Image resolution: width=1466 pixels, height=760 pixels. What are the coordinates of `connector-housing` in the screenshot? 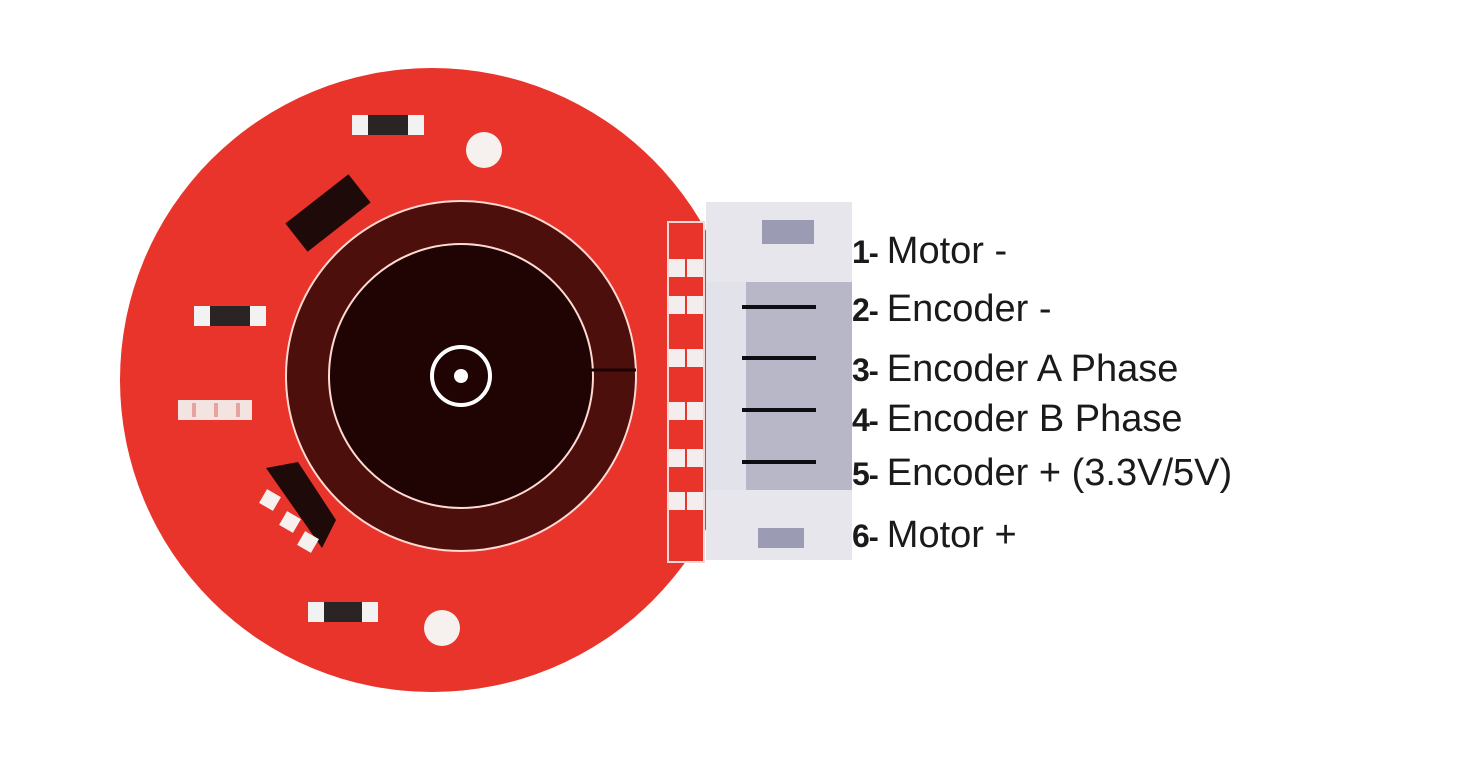 It's located at (779, 381).